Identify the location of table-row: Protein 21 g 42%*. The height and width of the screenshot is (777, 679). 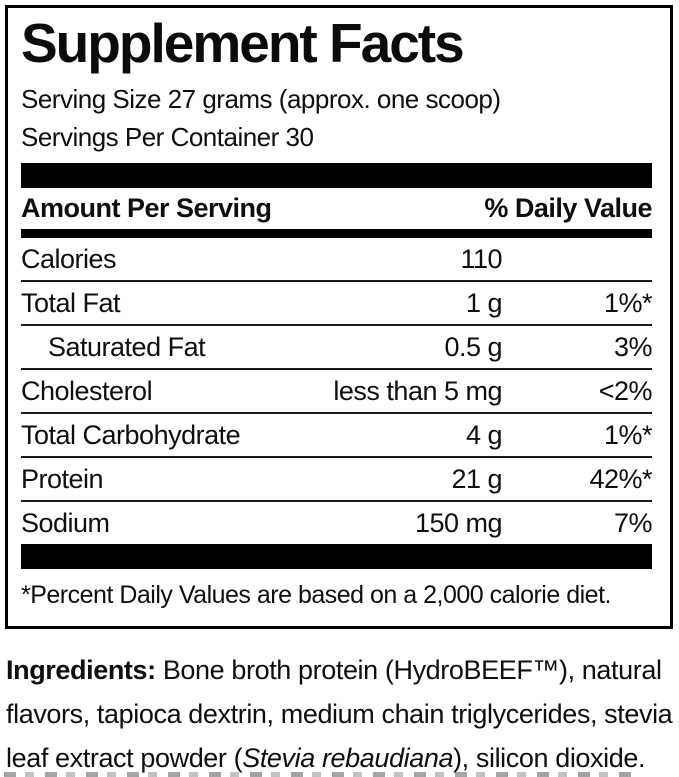
(337, 480).